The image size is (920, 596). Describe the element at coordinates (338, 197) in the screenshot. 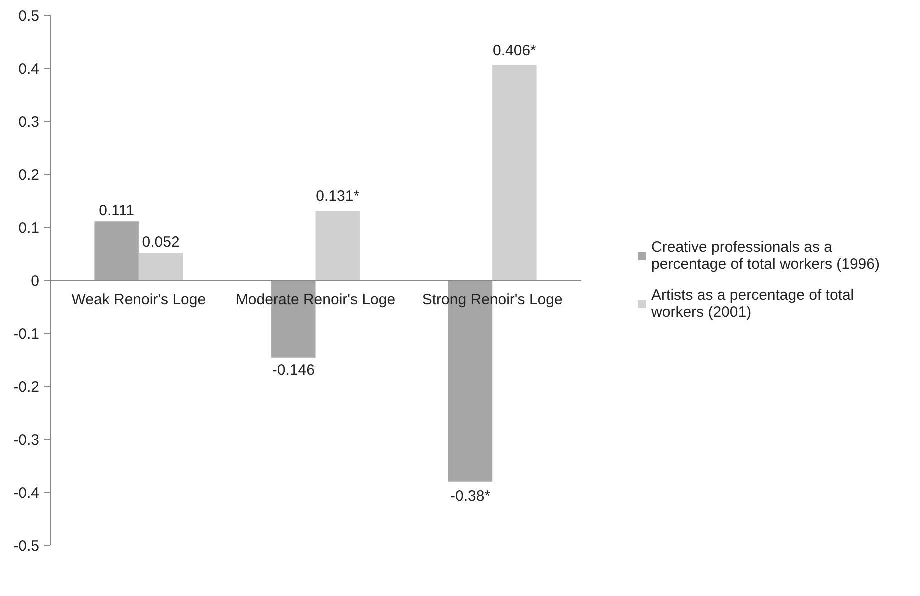

I see `data-label: 0.131*` at that location.